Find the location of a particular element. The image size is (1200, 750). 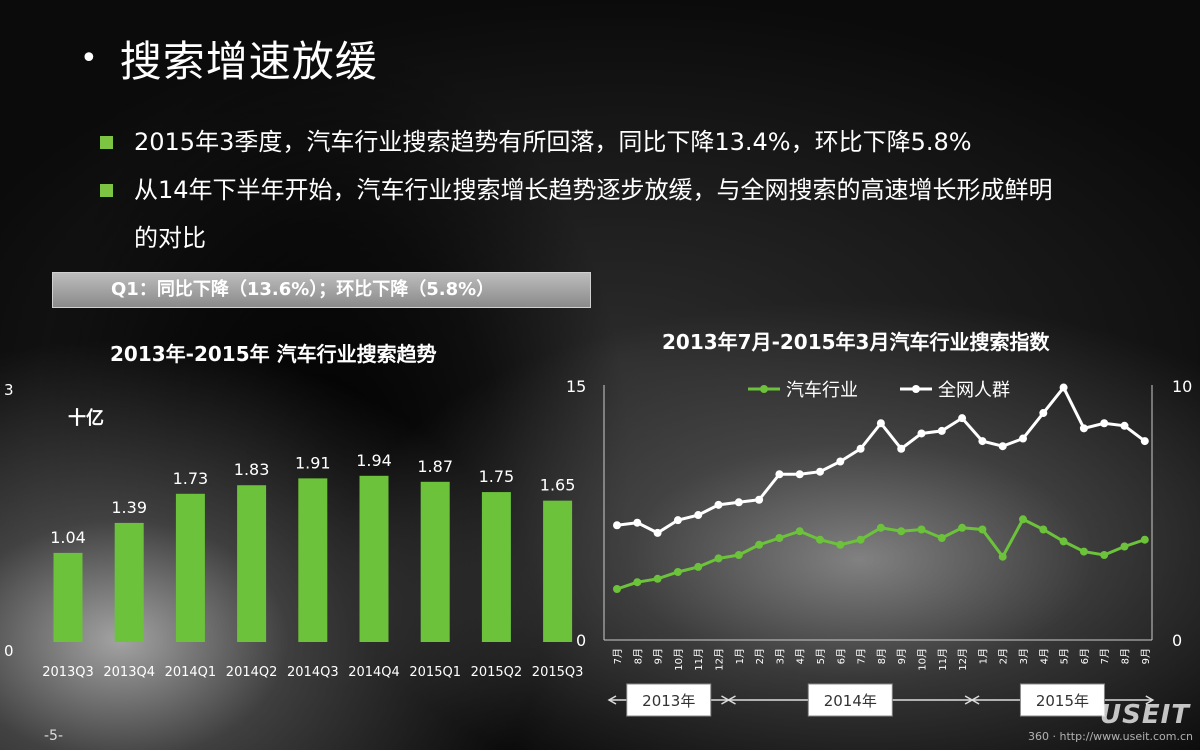

bullet-item: 从14年下半年开始，汽车行业搜索增长趋势逐步放缓，与全网搜索的高速增长形成鲜明 is located at coordinates (635, 190).